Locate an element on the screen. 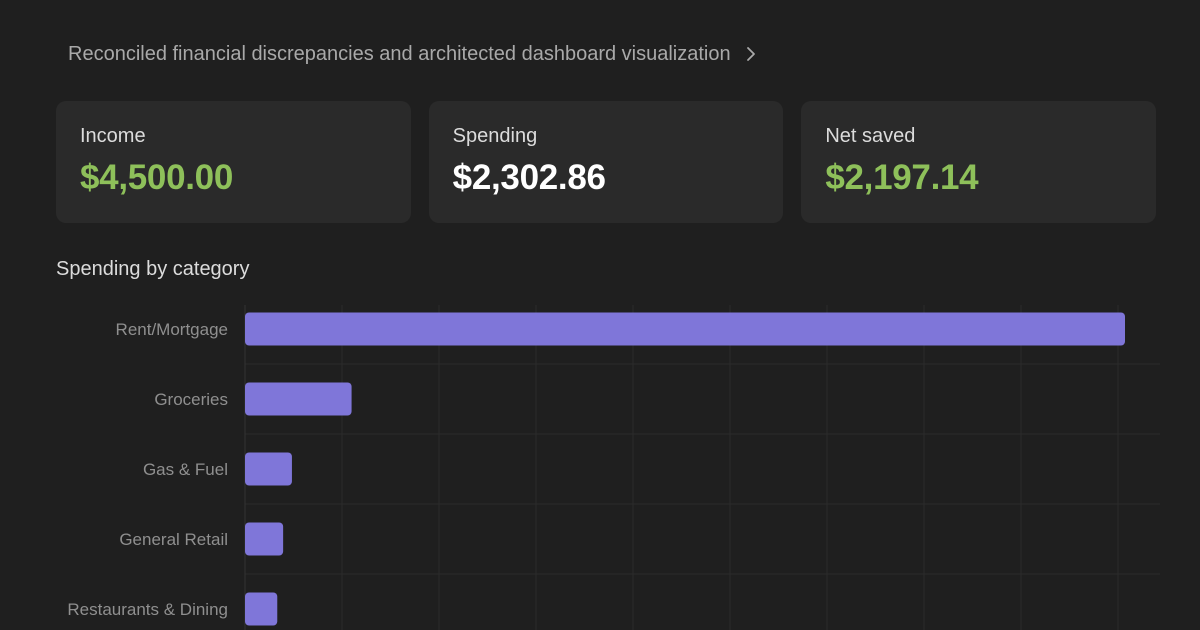 The width and height of the screenshot is (1200, 630). spending-card: Spending $2,302.86 is located at coordinates (606, 162).